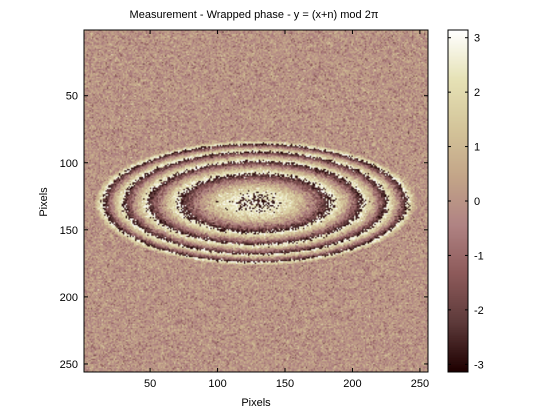 This screenshot has height=420, width=560. What do you see at coordinates (479, 365) in the screenshot?
I see `colorbar-tick-label: -3` at bounding box center [479, 365].